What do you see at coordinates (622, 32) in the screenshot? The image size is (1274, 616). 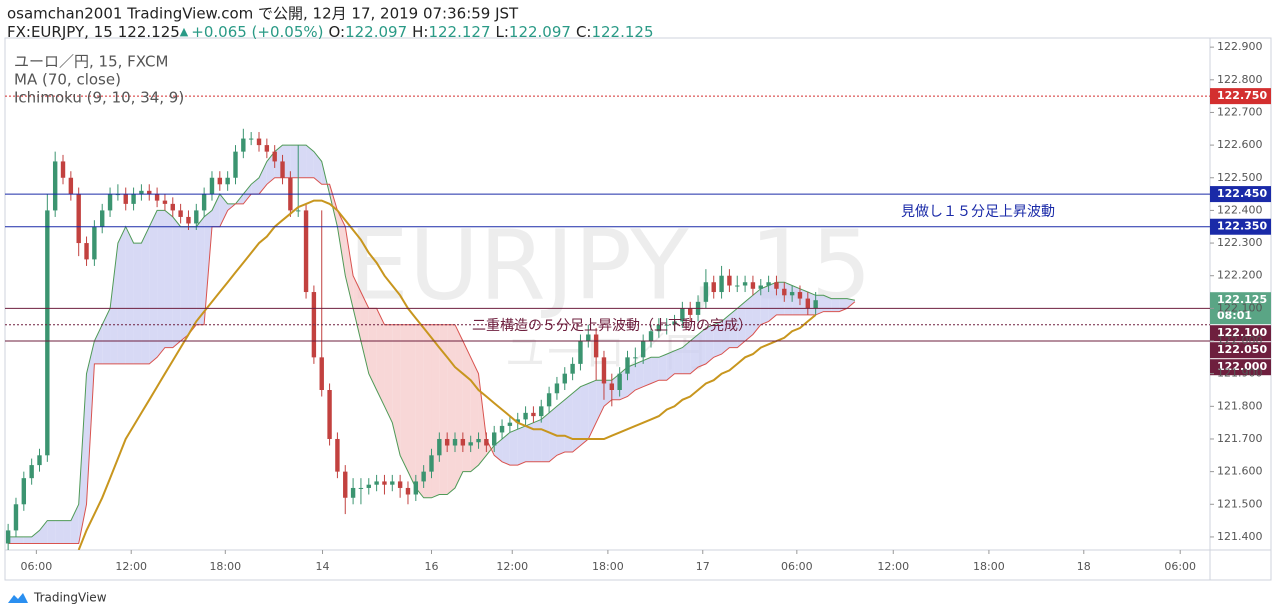 I see `ohlc-value: 122.125` at bounding box center [622, 32].